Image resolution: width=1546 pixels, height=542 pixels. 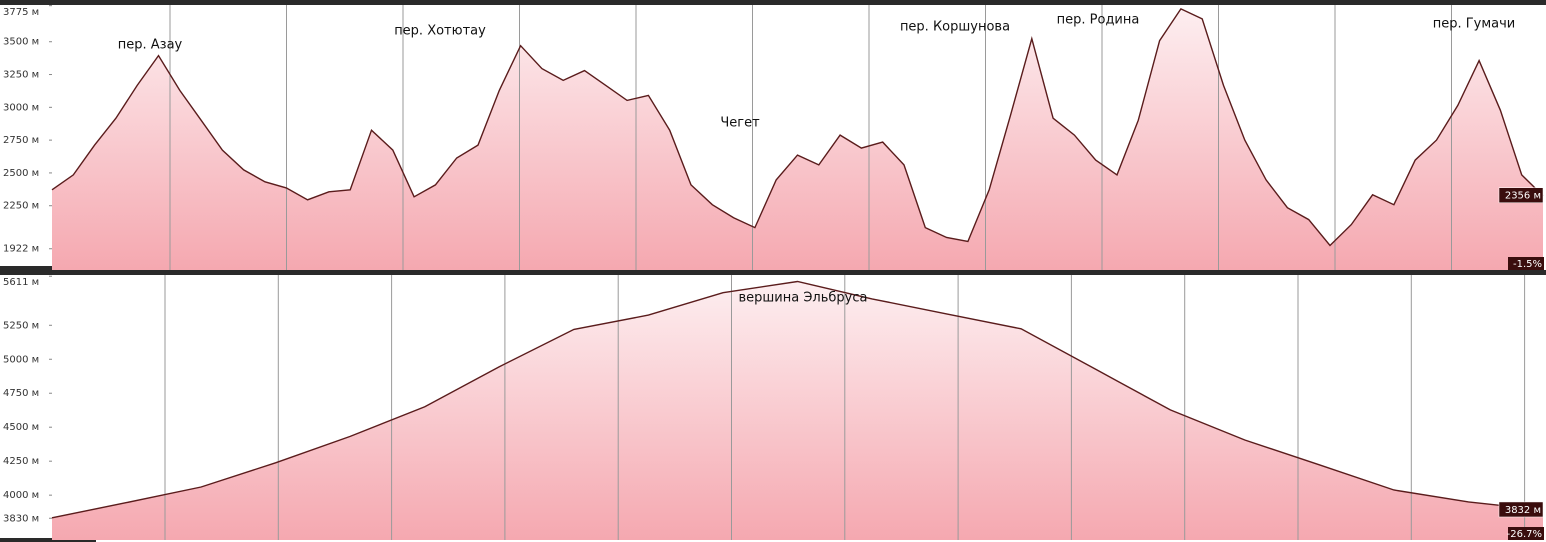 What do you see at coordinates (21, 173) in the screenshot?
I see `y-tick-label: 2500 м` at bounding box center [21, 173].